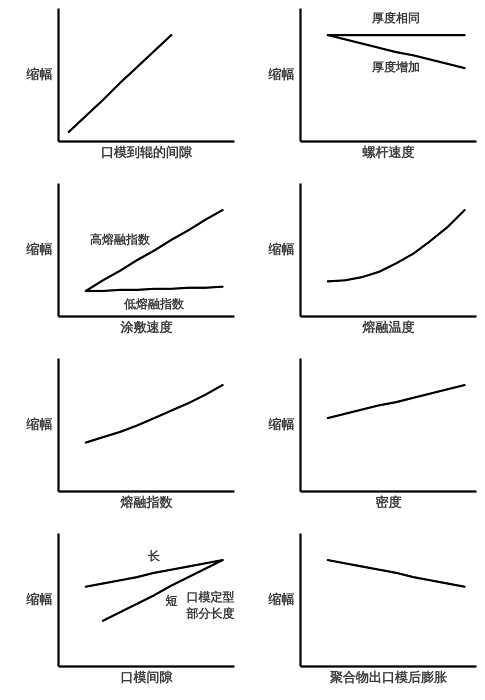 This screenshot has height=700, width=485. Describe the element at coordinates (388, 678) in the screenshot. I see `x-axis-title: 聚合物出口模后膨胀` at that location.